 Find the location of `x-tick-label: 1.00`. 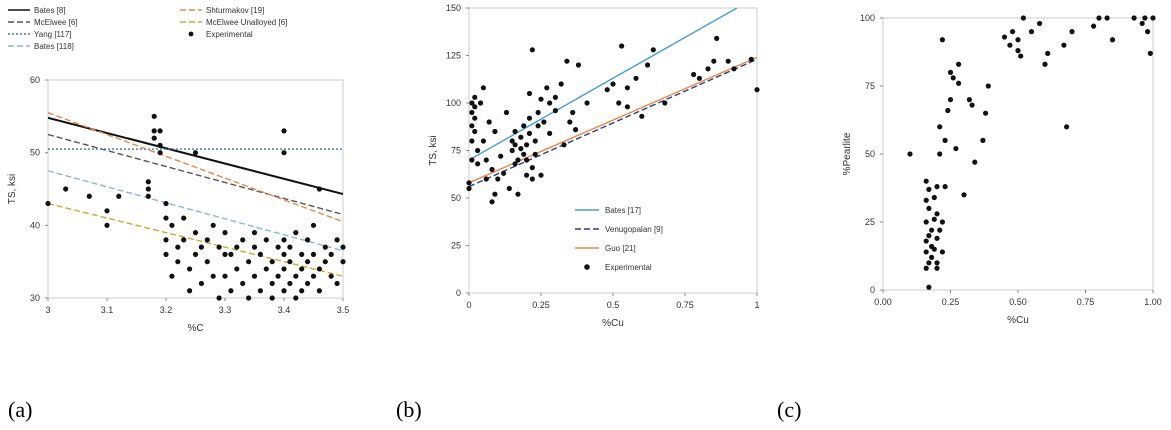

x-tick-label: 1.00 is located at coordinates (1153, 302).